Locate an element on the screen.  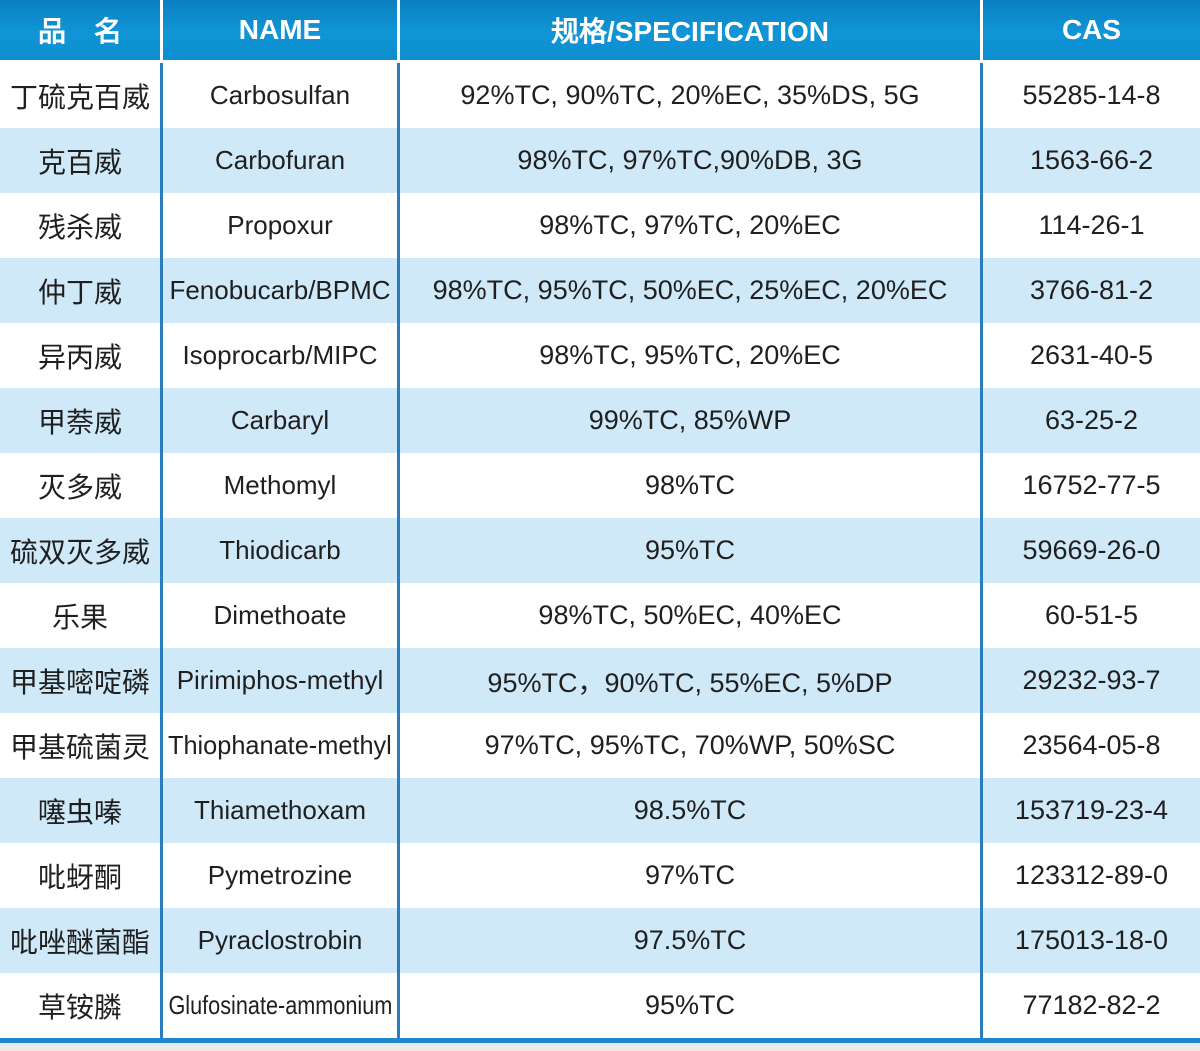
english-name-text: Thiophanate-methyl is located at coordinates (280, 745).